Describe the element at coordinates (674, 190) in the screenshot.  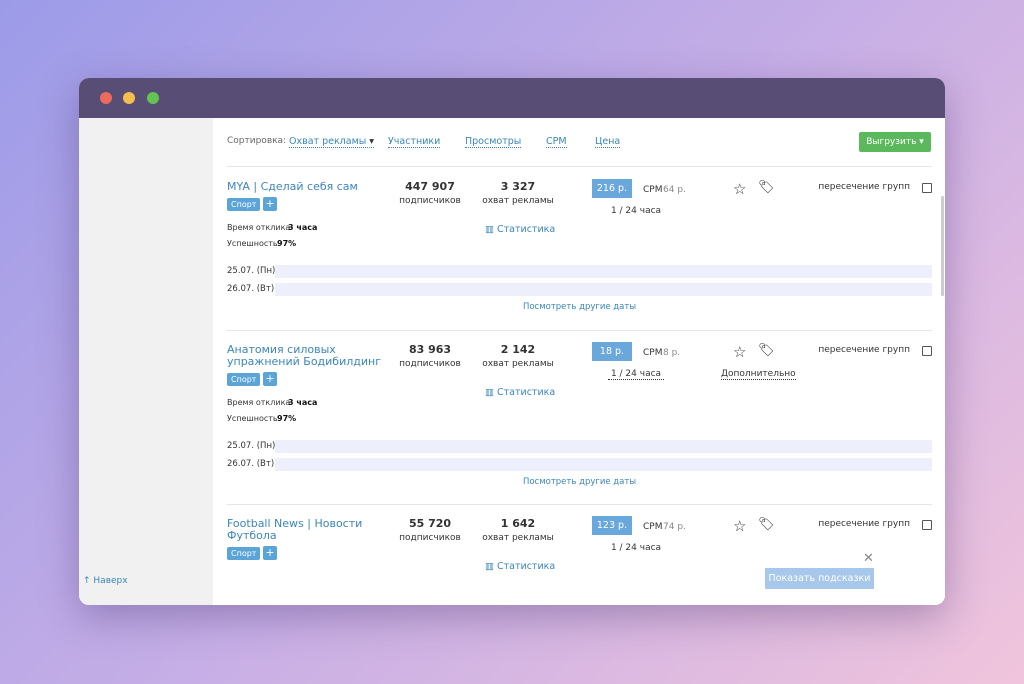
I see `cpm: 64 р.` at that location.